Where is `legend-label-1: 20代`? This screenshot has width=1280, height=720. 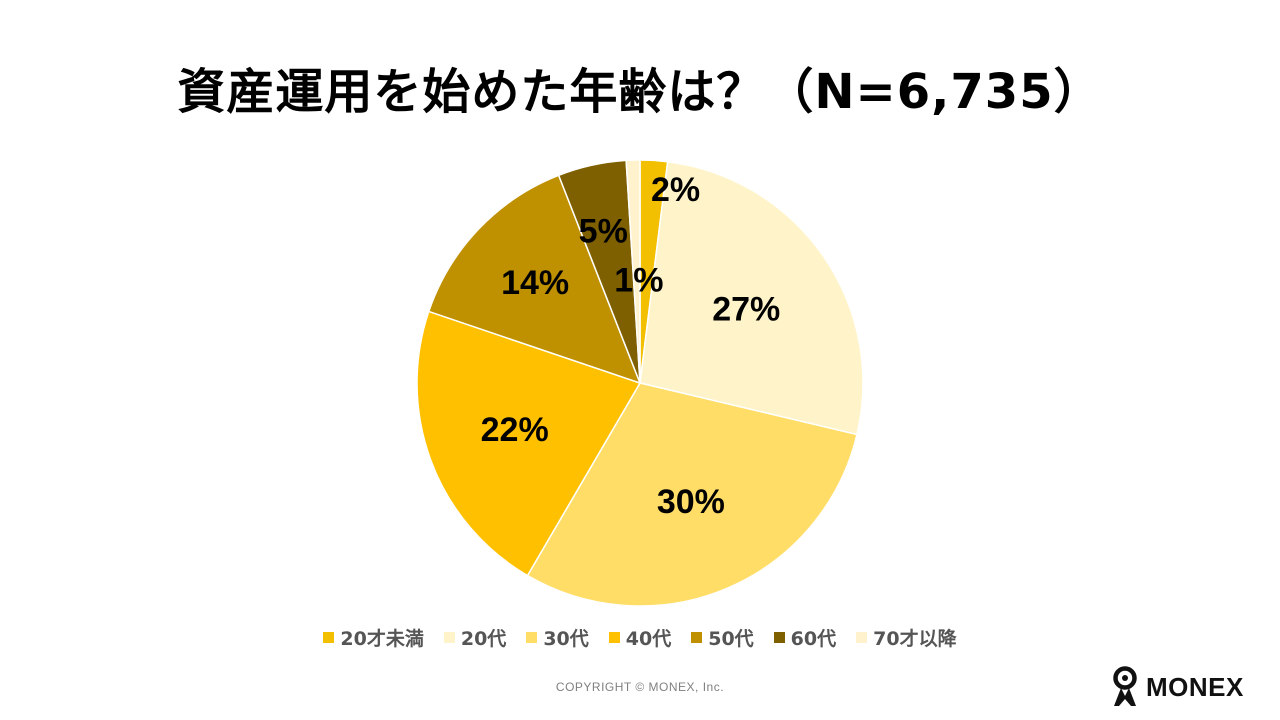 legend-label-1: 20代 is located at coordinates (483, 639).